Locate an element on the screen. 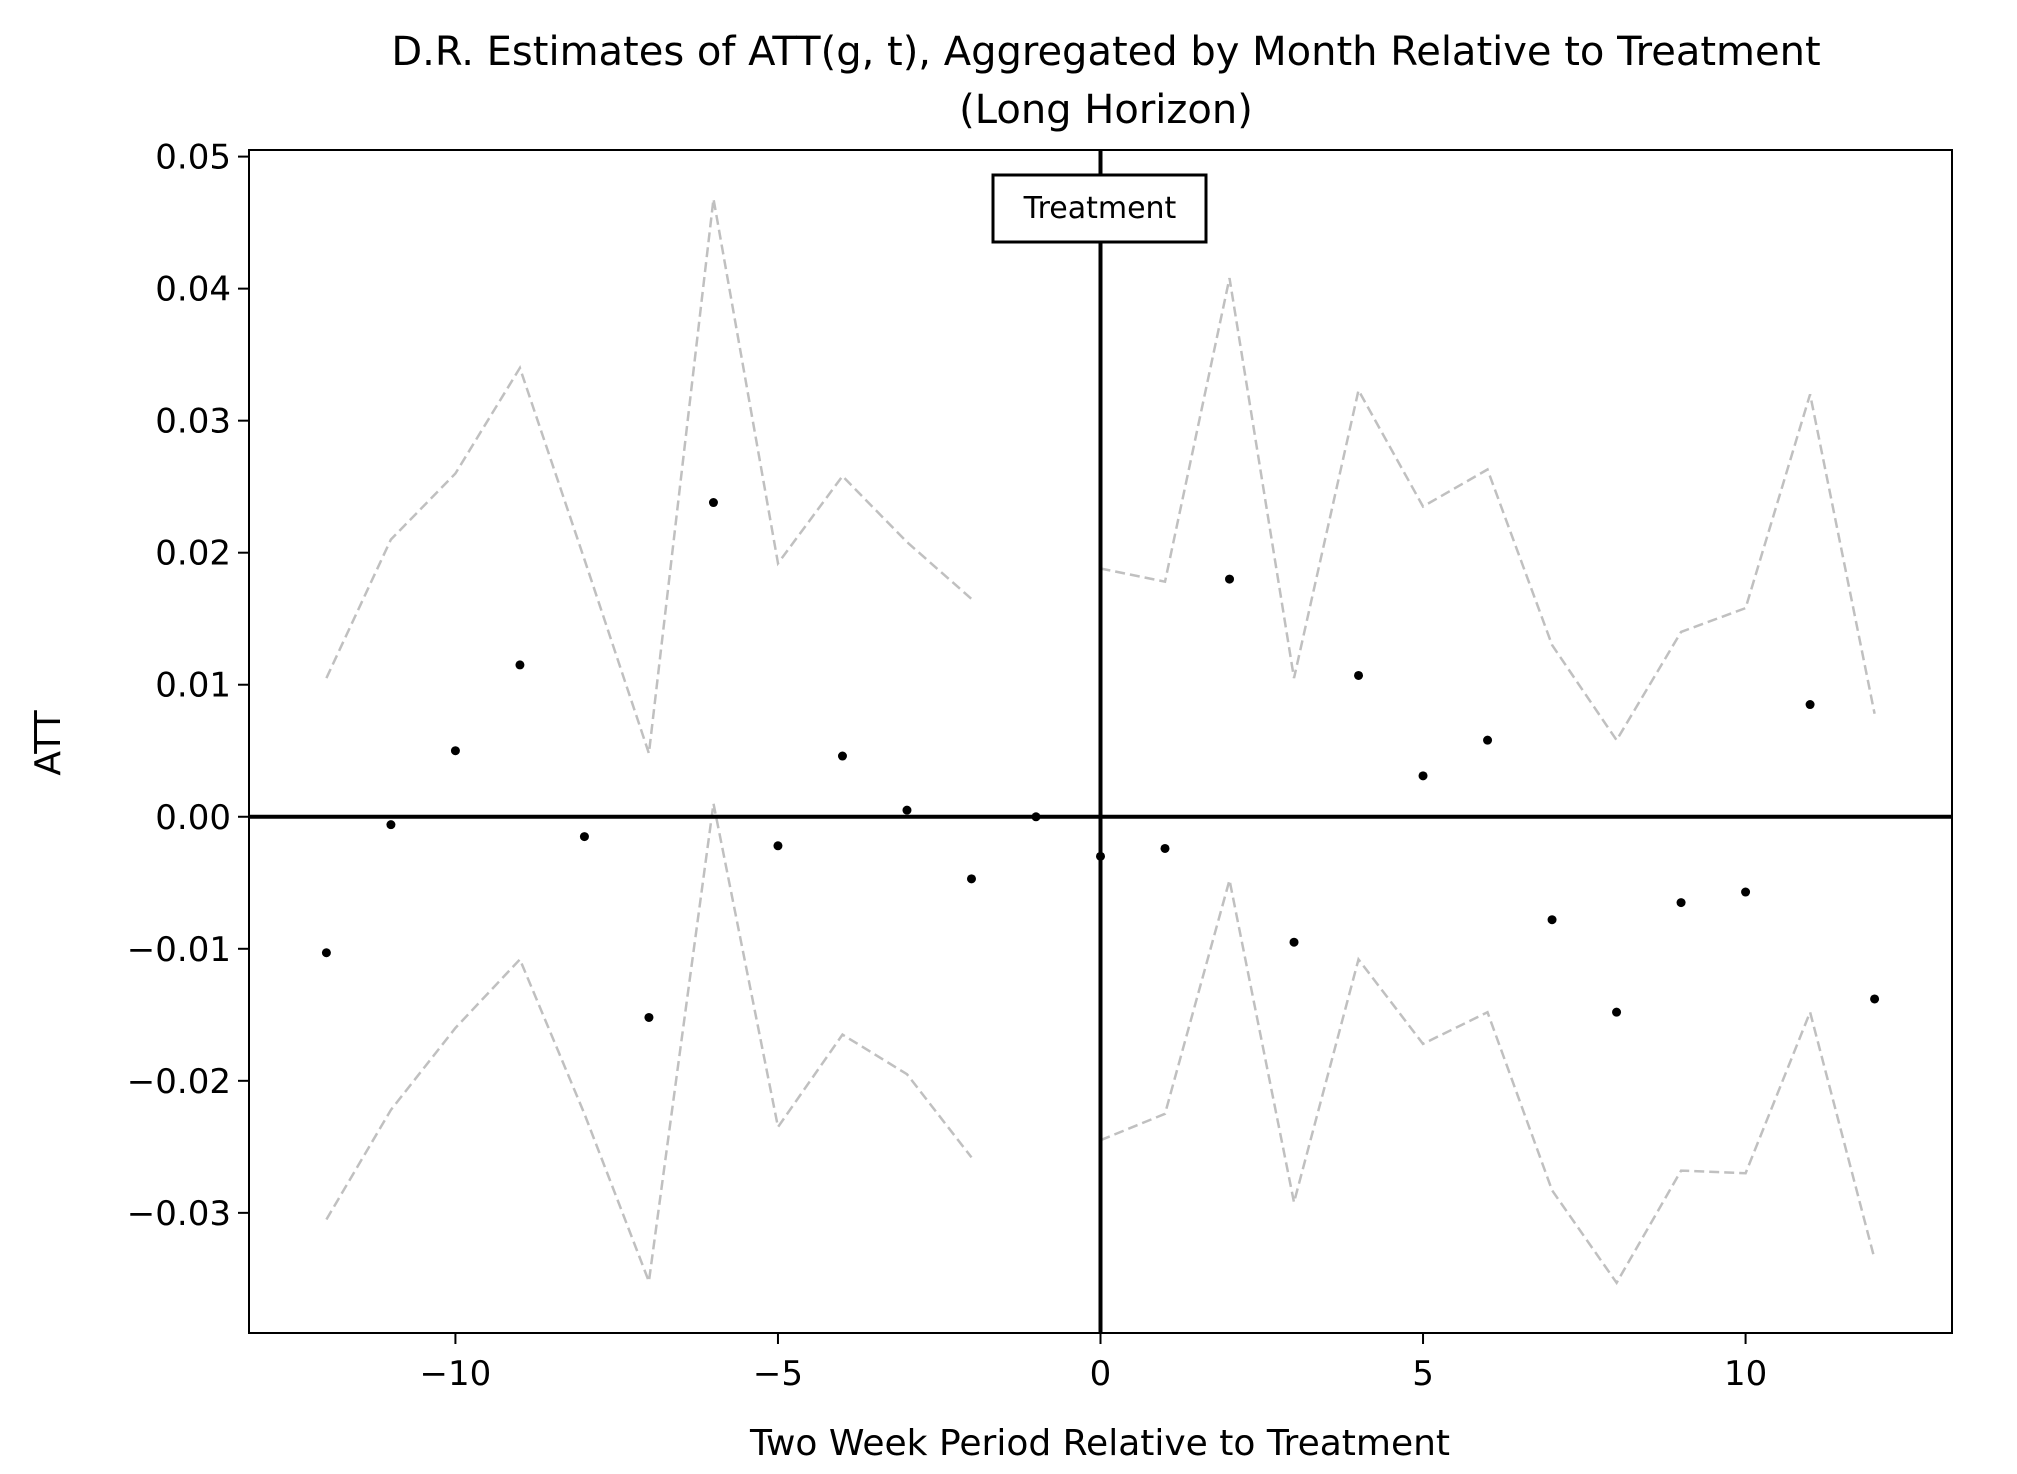 The width and height of the screenshot is (2017, 1474). x-tick-label: 10 is located at coordinates (1745, 1374).